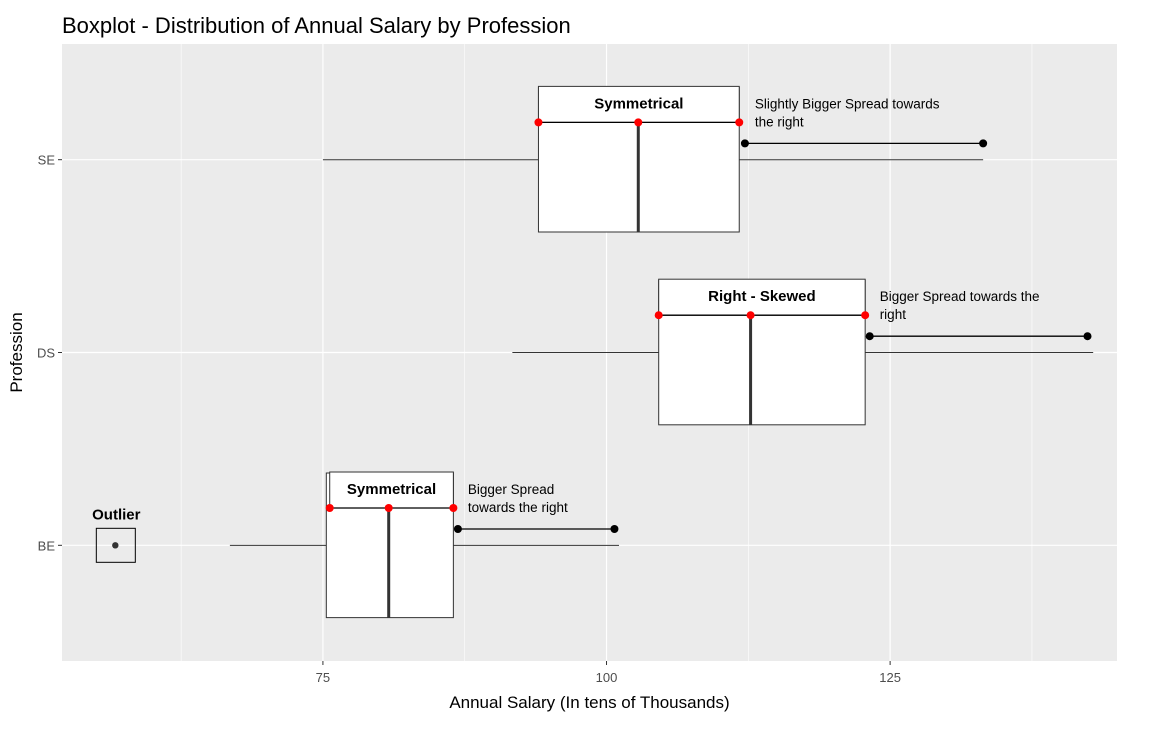 Image resolution: width=1157 pixels, height=732 pixels. What do you see at coordinates (847, 112) in the screenshot?
I see `spread-note: Slightly Bigger Spread towards the right` at bounding box center [847, 112].